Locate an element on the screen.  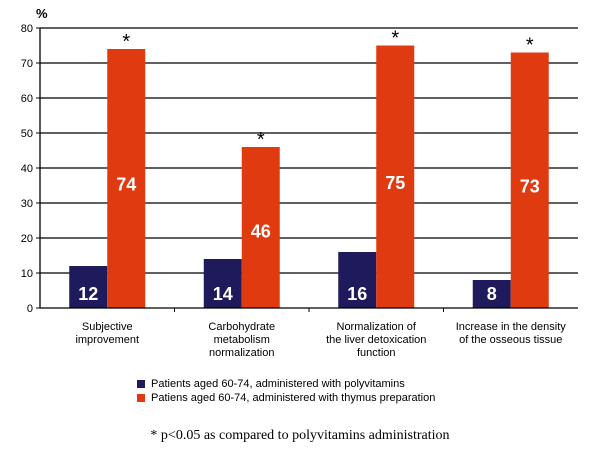
y-tick-label: 60 is located at coordinates (27, 99).